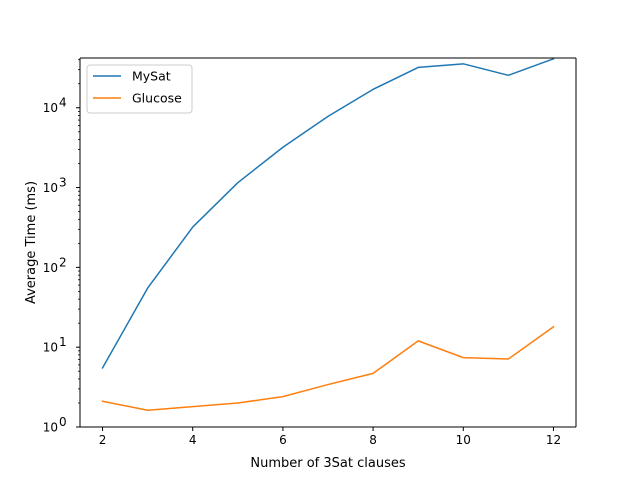 This screenshot has height=480, width=640. Describe the element at coordinates (327, 463) in the screenshot. I see `x-axis-label: Number of 3Sat clauses` at that location.